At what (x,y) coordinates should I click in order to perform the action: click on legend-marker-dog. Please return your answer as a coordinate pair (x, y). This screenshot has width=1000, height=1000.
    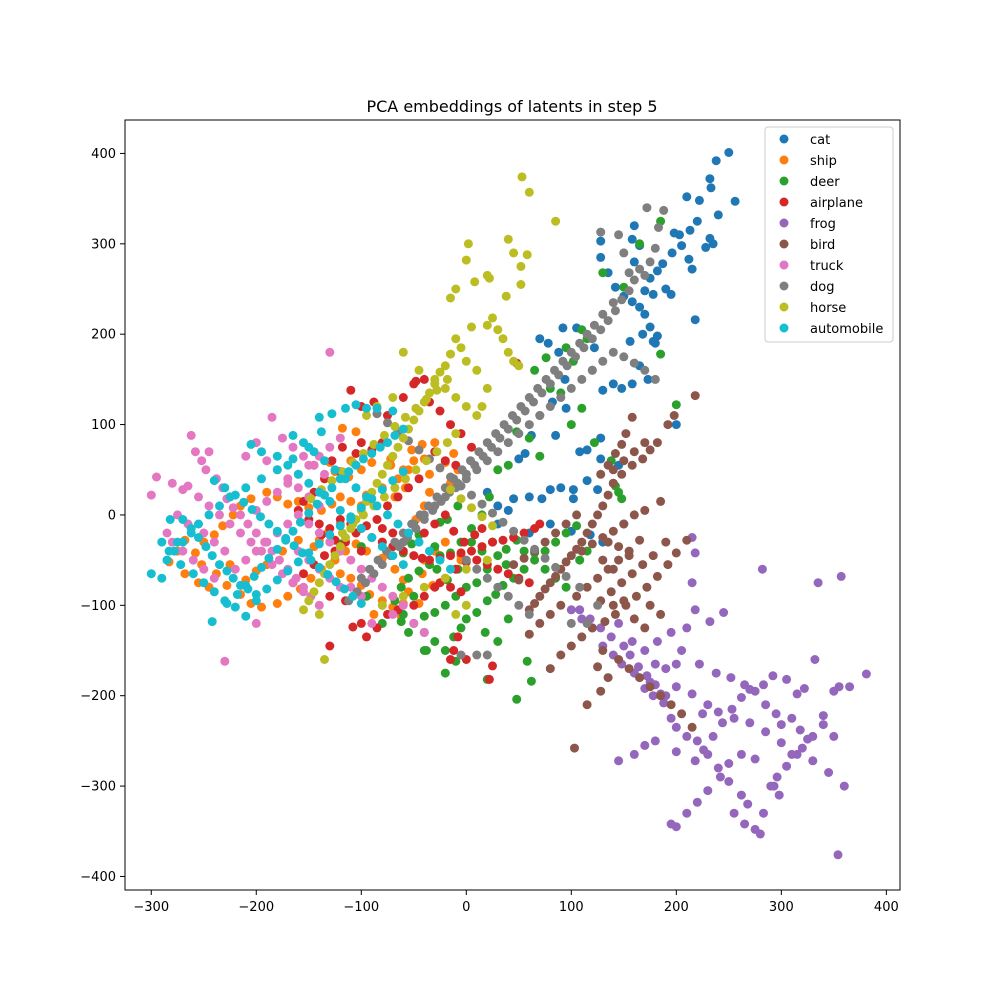
    Looking at the image, I should click on (784, 286).